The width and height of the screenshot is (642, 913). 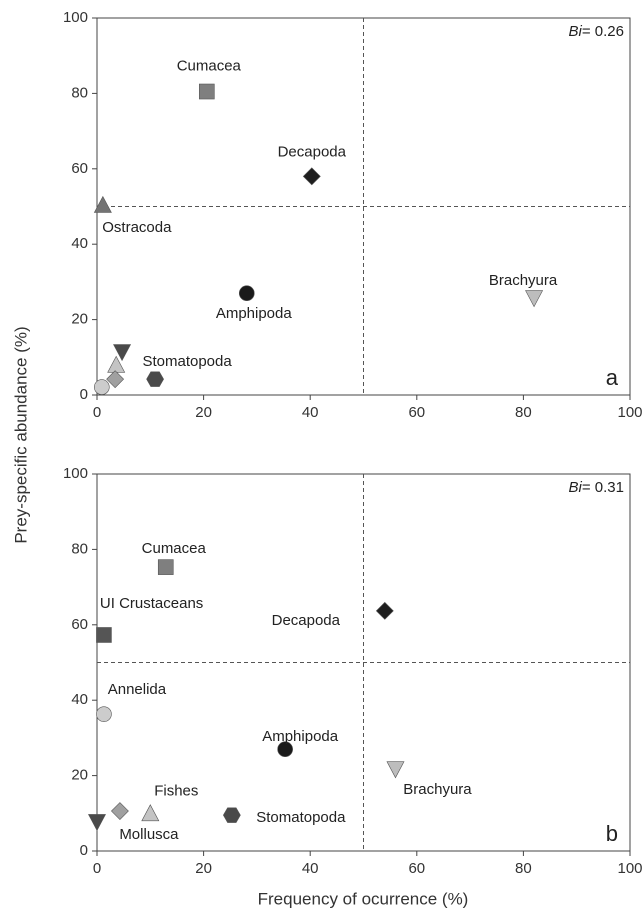 What do you see at coordinates (176, 790) in the screenshot?
I see `point-label: Fishes` at bounding box center [176, 790].